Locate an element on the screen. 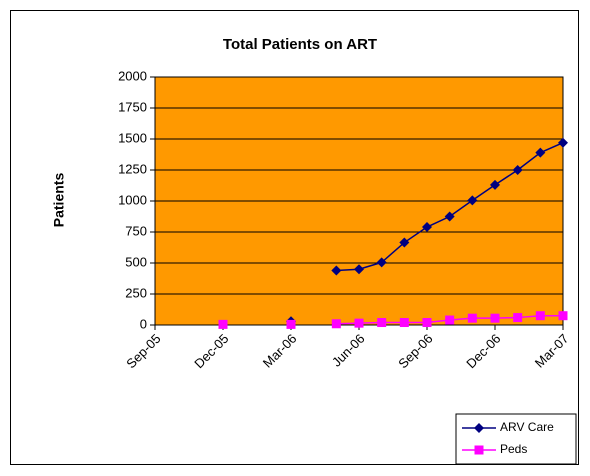 This screenshot has width=590, height=476. y-tick-label: 2000 is located at coordinates (132, 75).